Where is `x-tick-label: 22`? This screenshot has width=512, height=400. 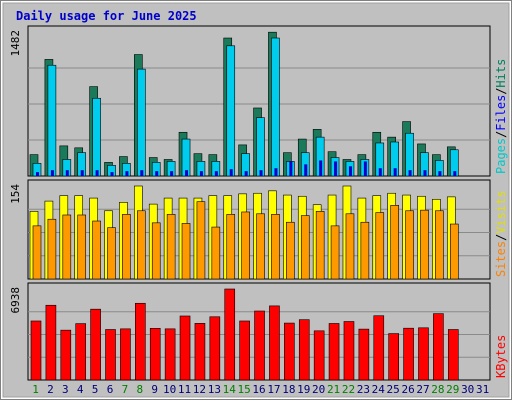
x-tick-label: 22 is located at coordinates (348, 389).